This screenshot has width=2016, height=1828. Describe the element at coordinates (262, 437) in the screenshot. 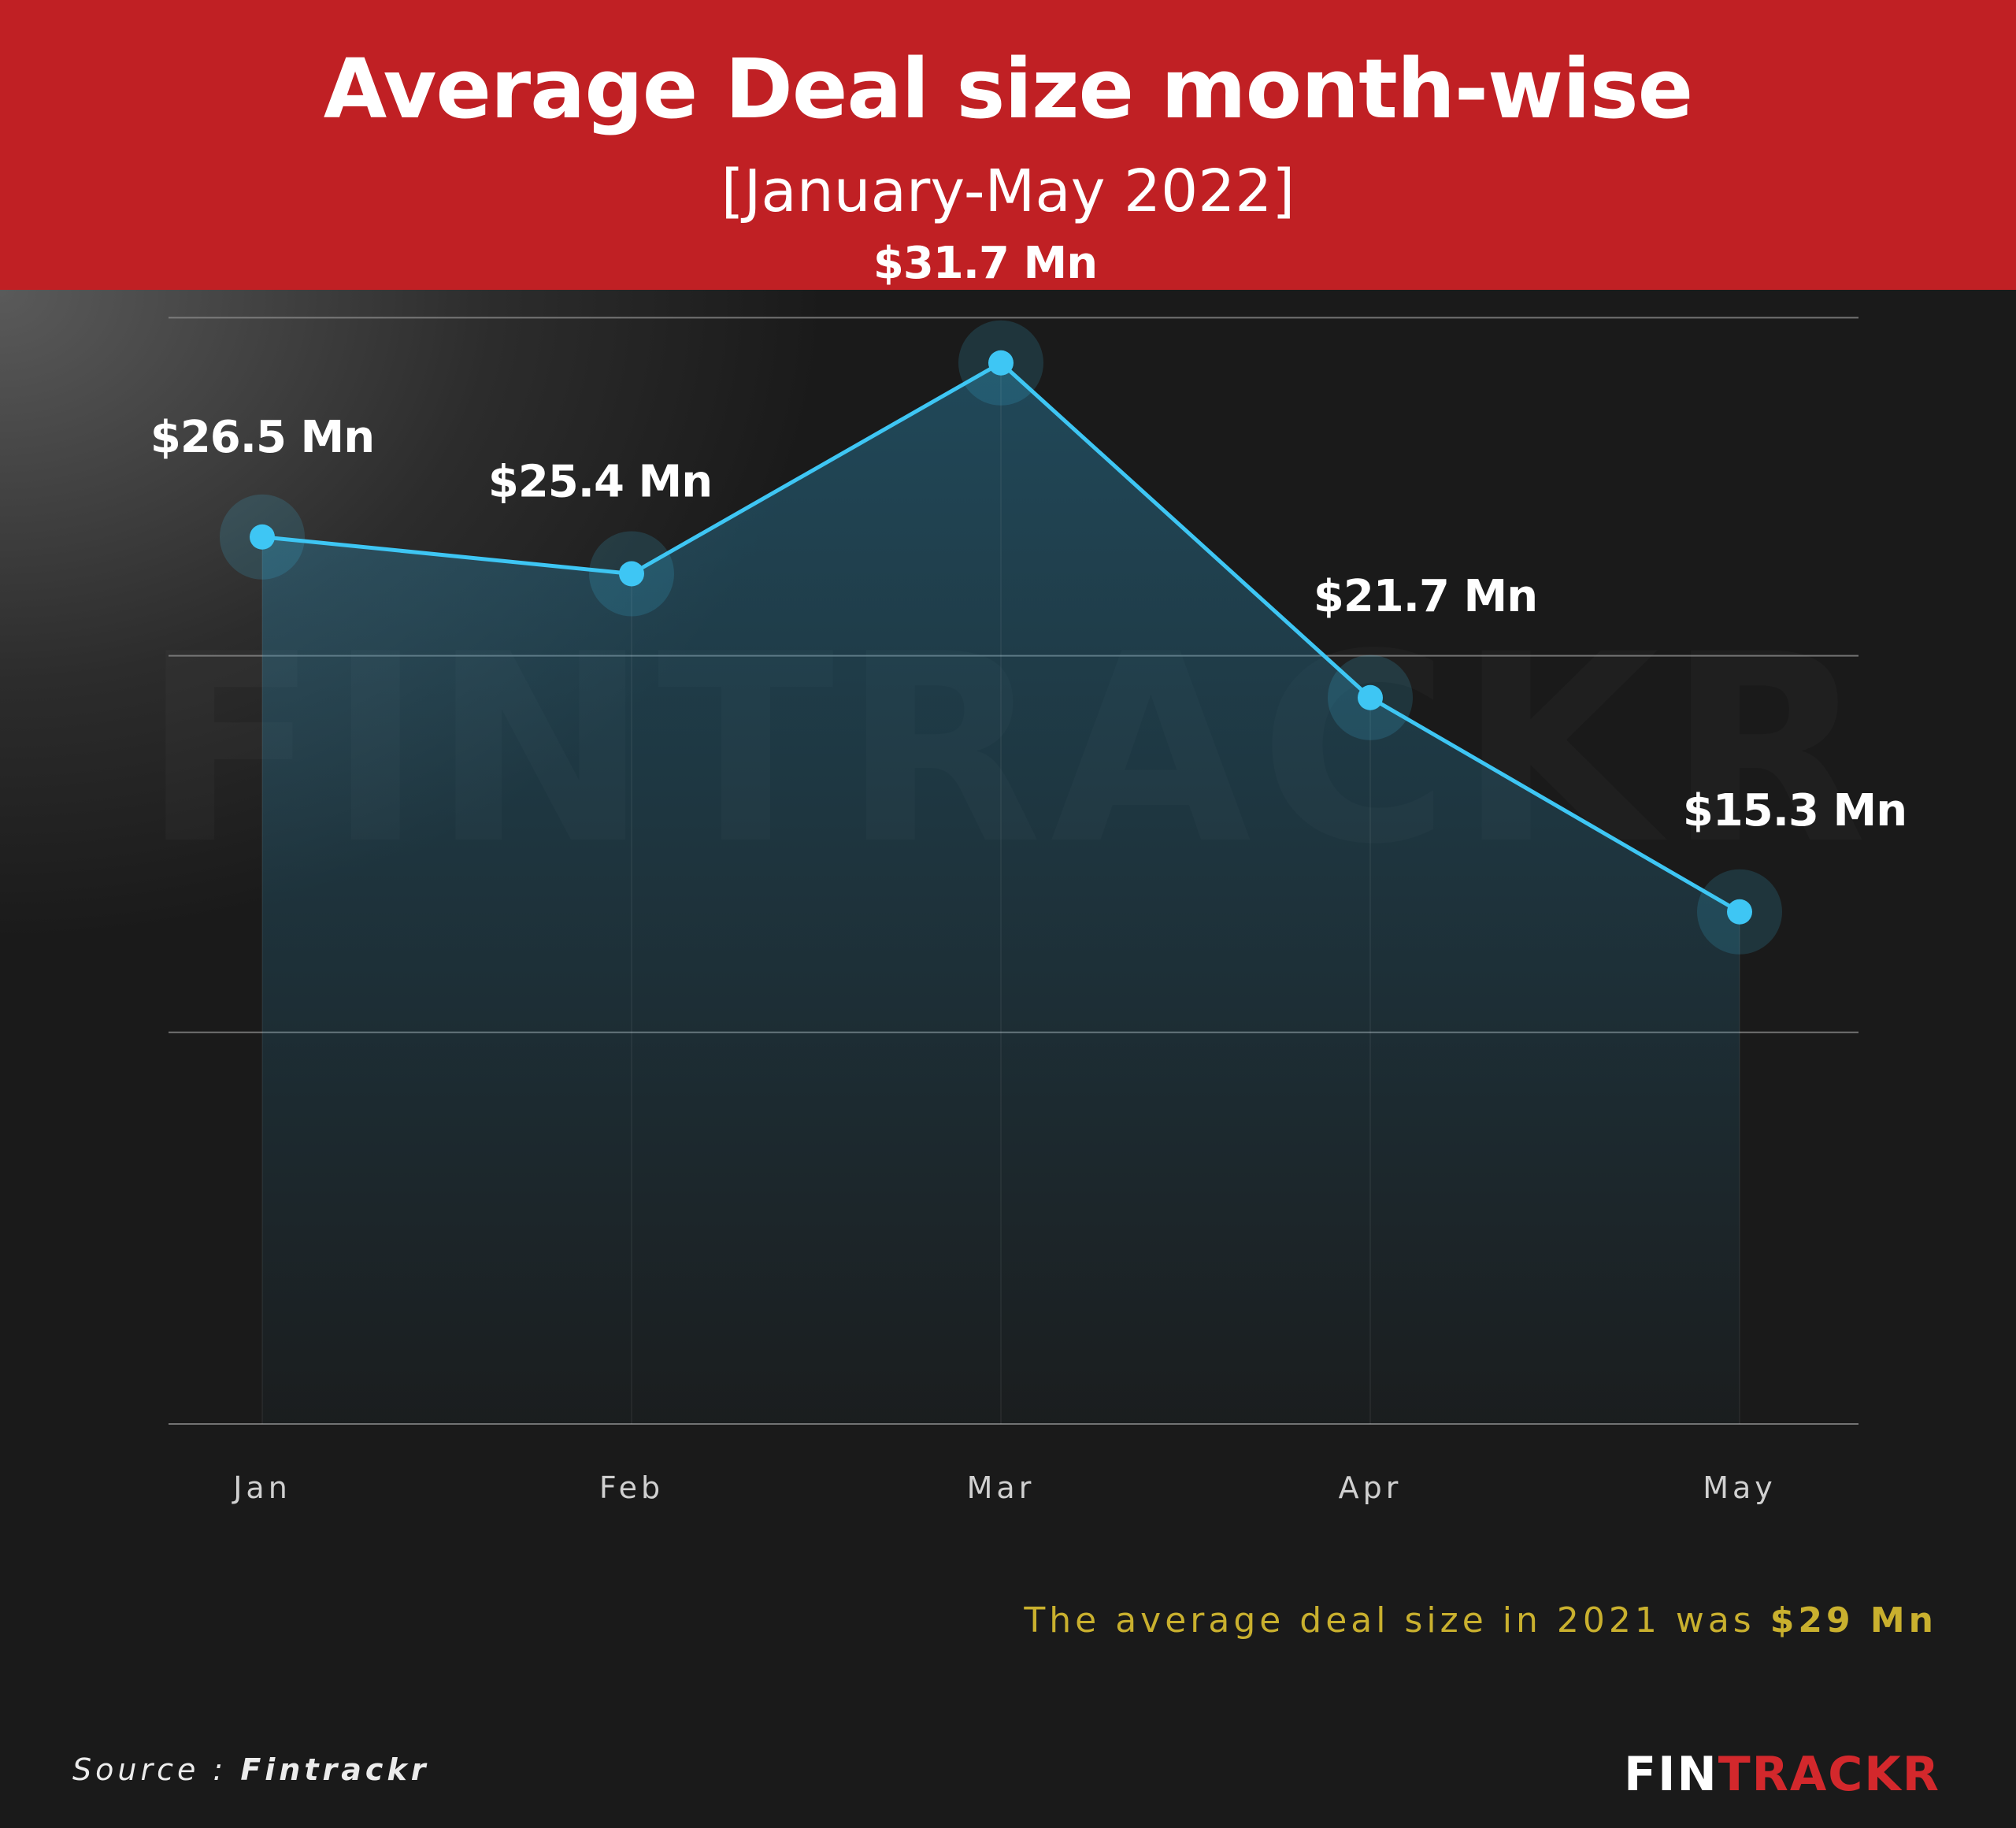

I see `value-label-jan: $26.5 Mn` at that location.